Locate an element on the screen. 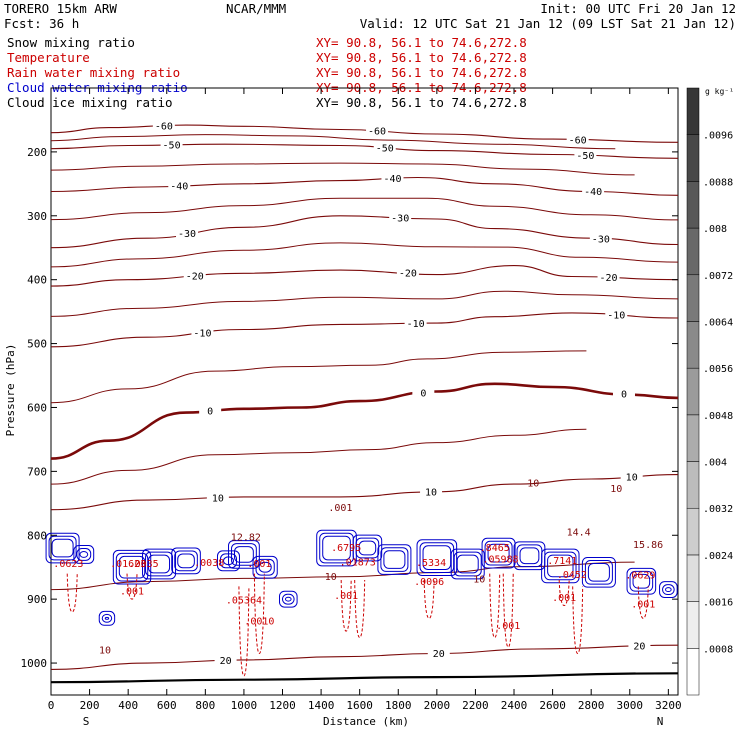  isotherm-label--50-2: -50 is located at coordinates (585, 156).